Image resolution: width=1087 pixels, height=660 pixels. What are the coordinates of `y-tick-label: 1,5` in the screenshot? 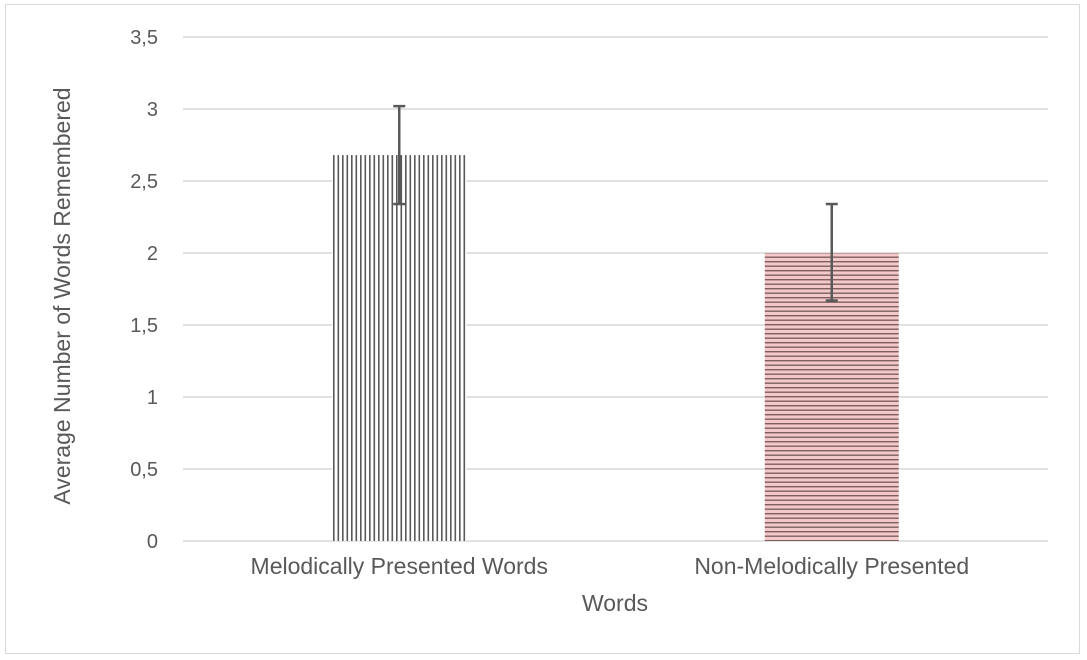 It's located at (144, 326).